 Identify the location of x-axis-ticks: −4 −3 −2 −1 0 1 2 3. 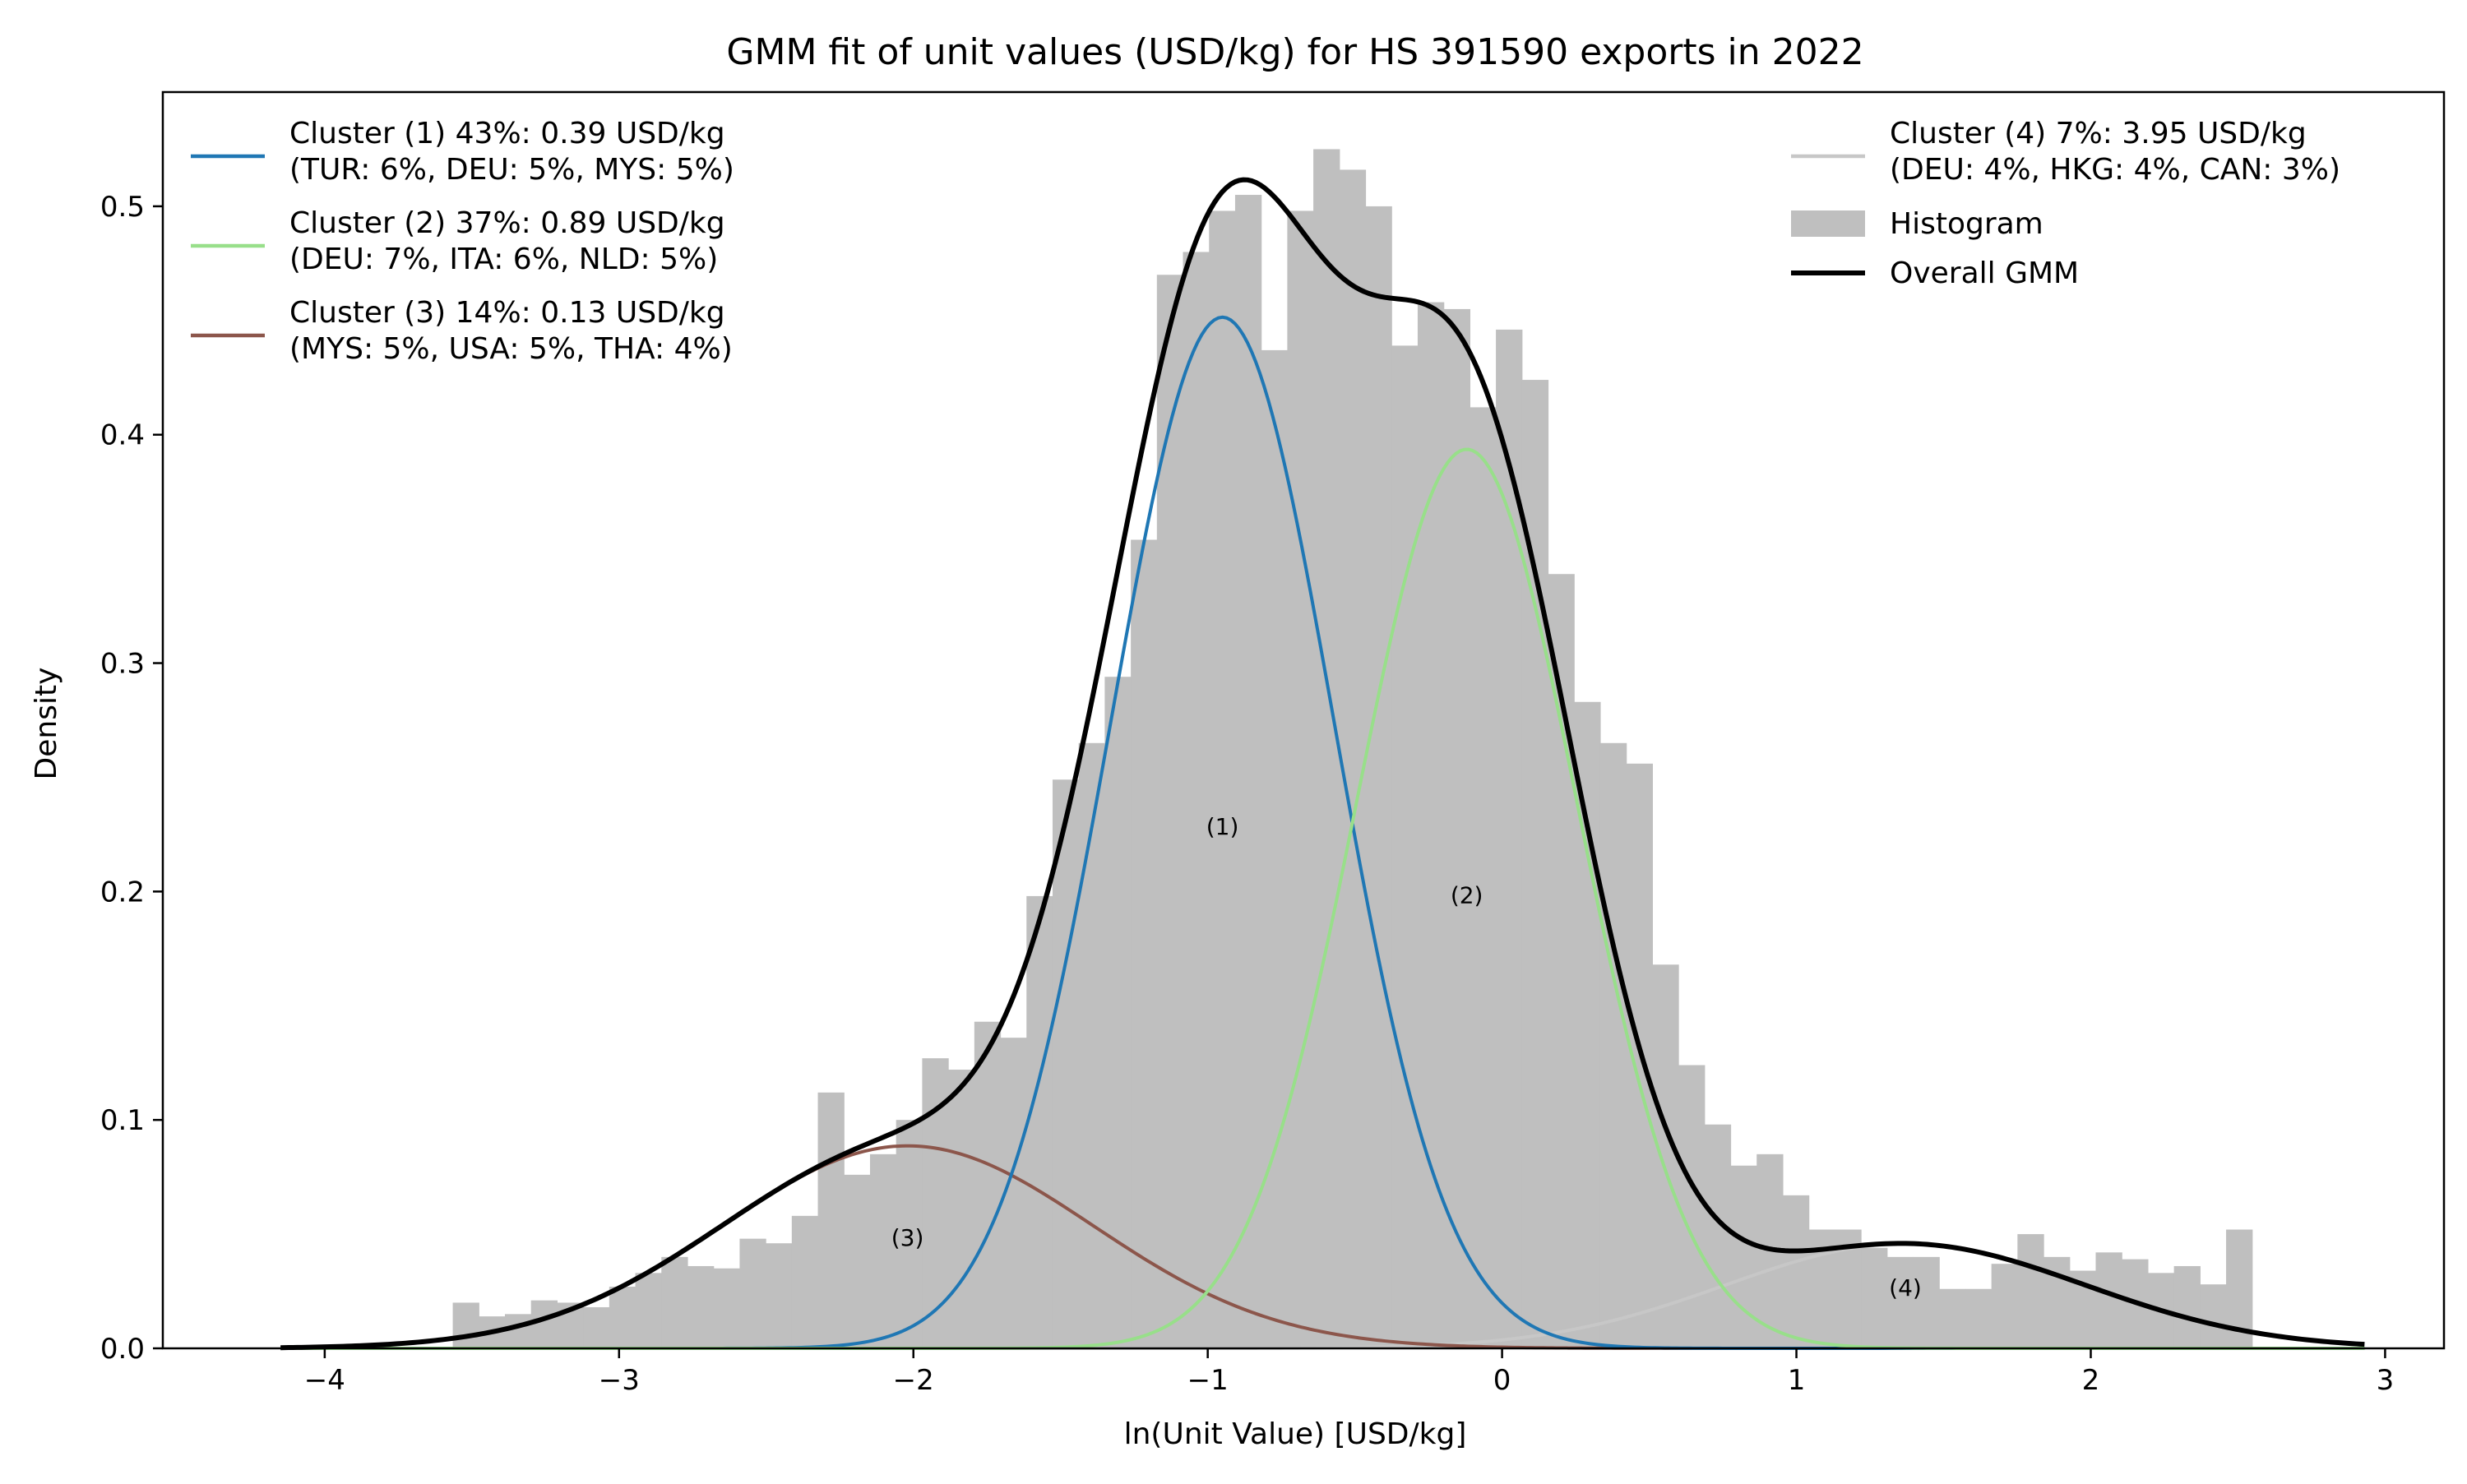
(1349, 1373).